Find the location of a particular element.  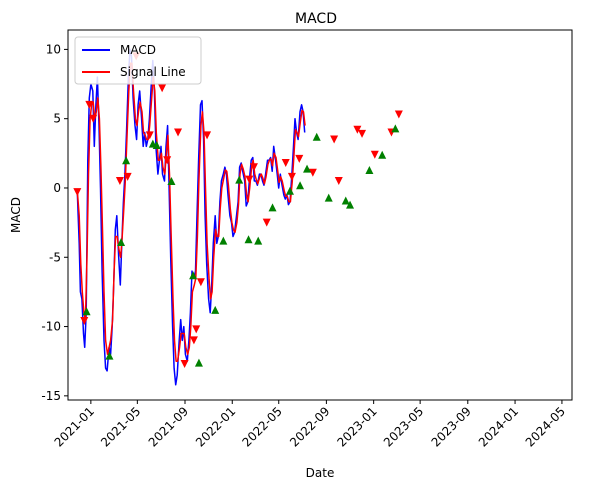

y-axis: 10 5 0 -5 -10 -15 is located at coordinates (54, 222).